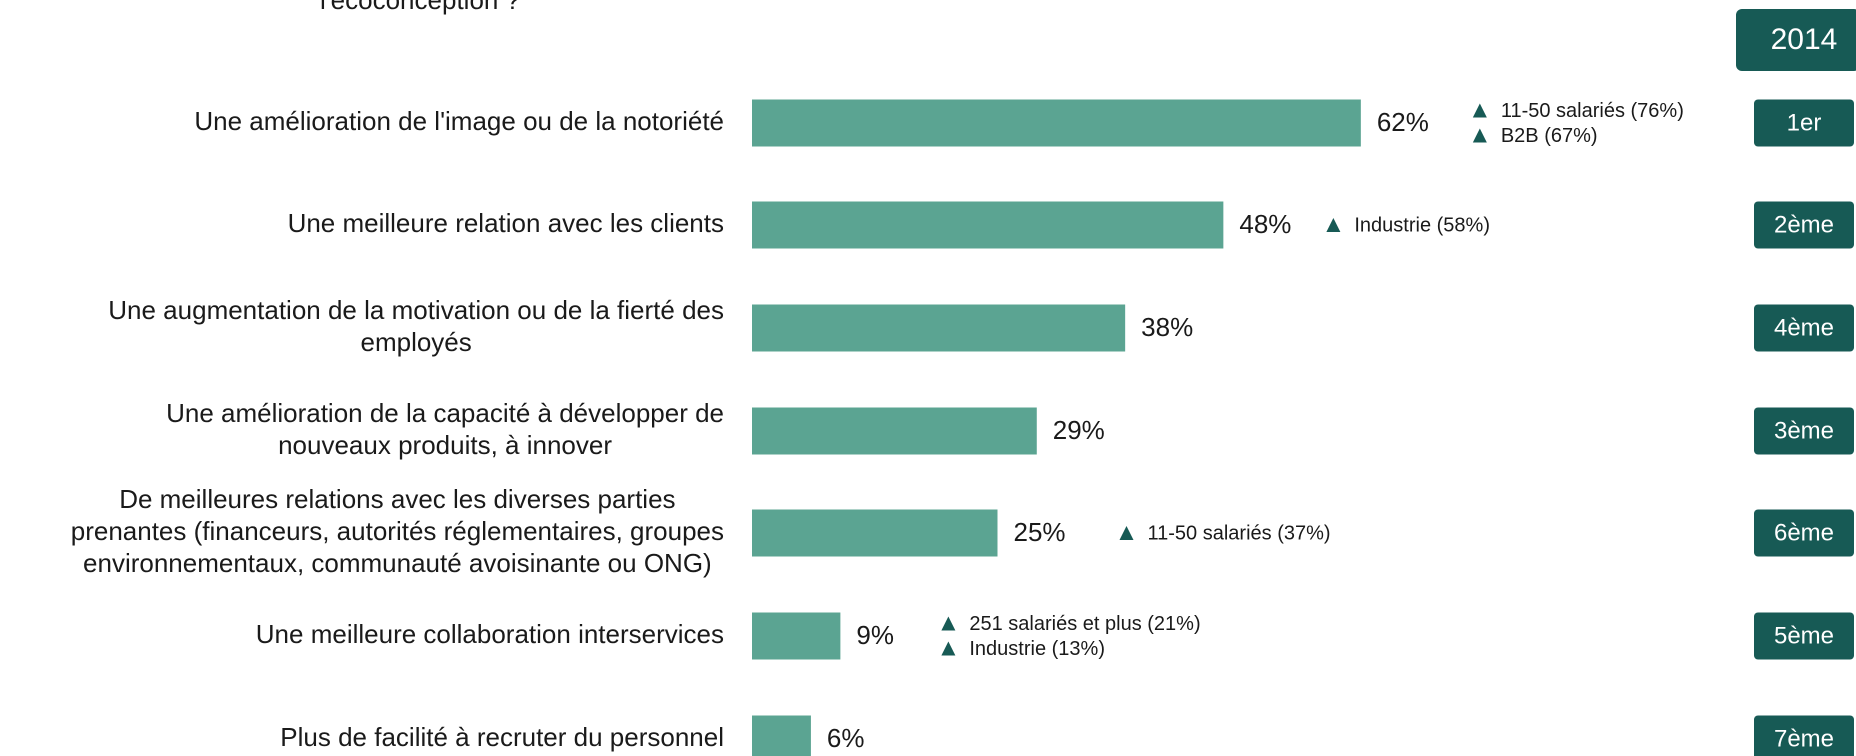  I want to click on rank-label: 3ème, so click(1804, 430).